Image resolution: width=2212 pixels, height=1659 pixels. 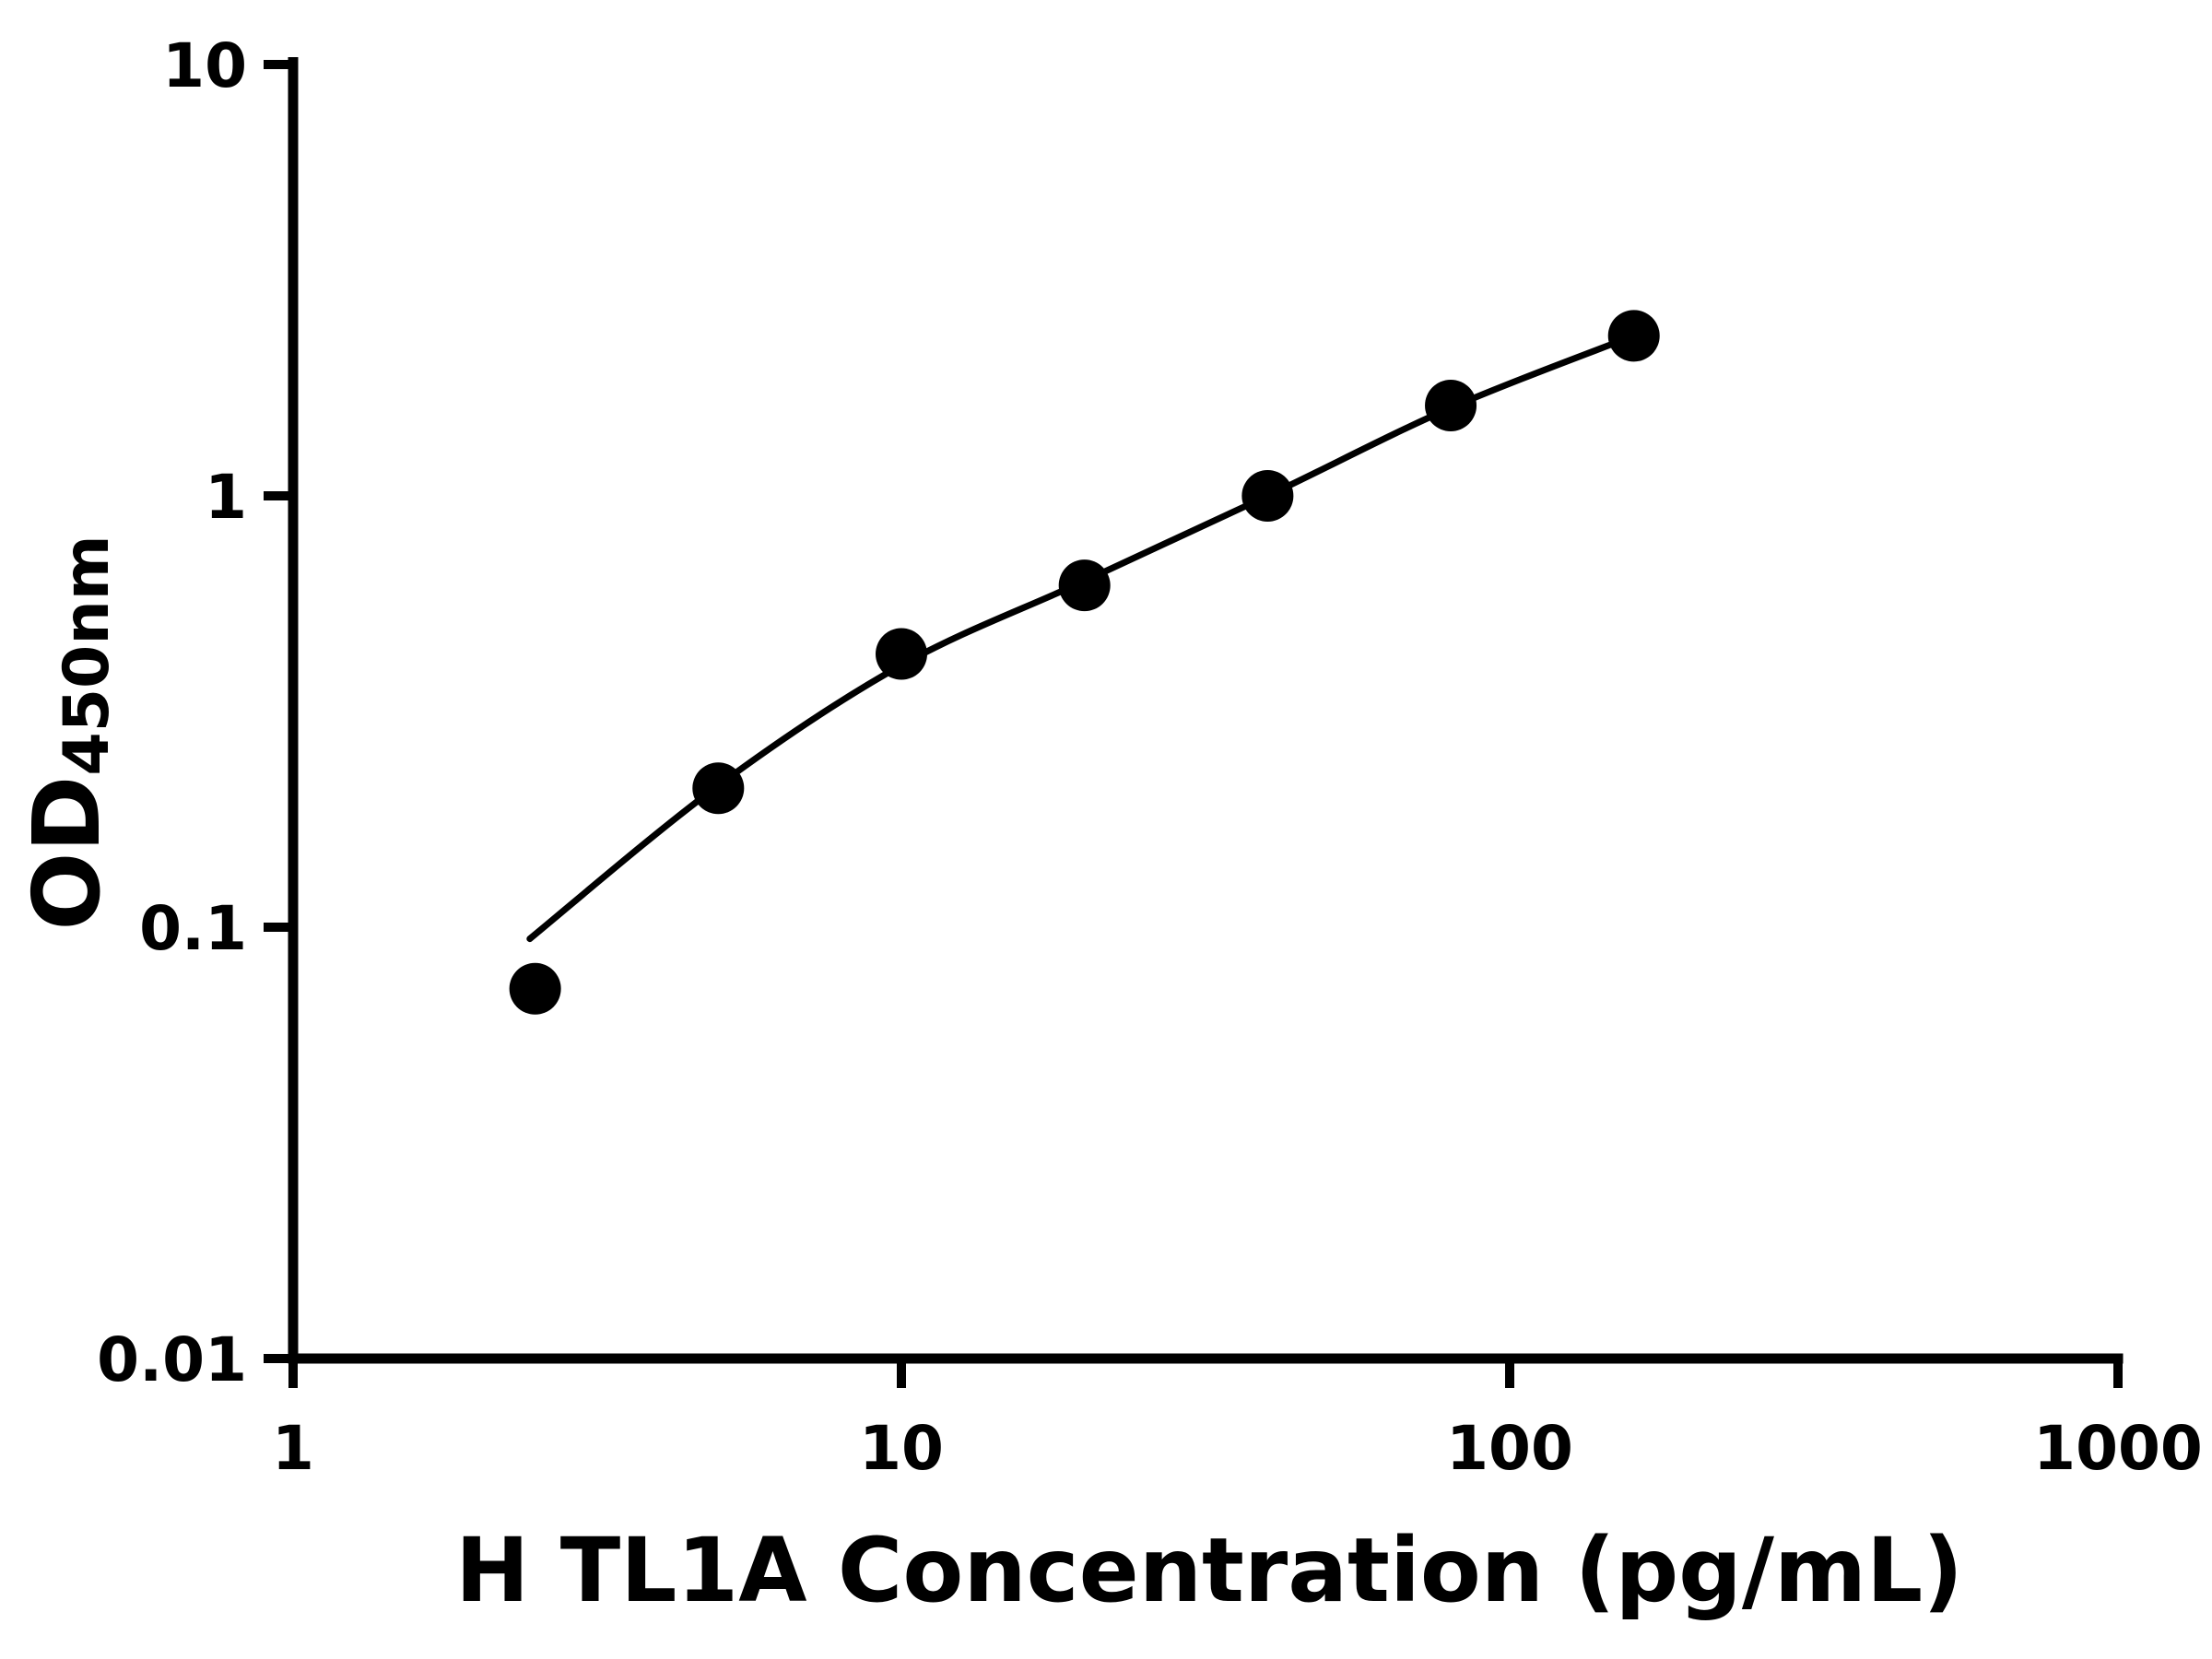 What do you see at coordinates (2118, 1448) in the screenshot?
I see `x-tick-label: 1000` at bounding box center [2118, 1448].